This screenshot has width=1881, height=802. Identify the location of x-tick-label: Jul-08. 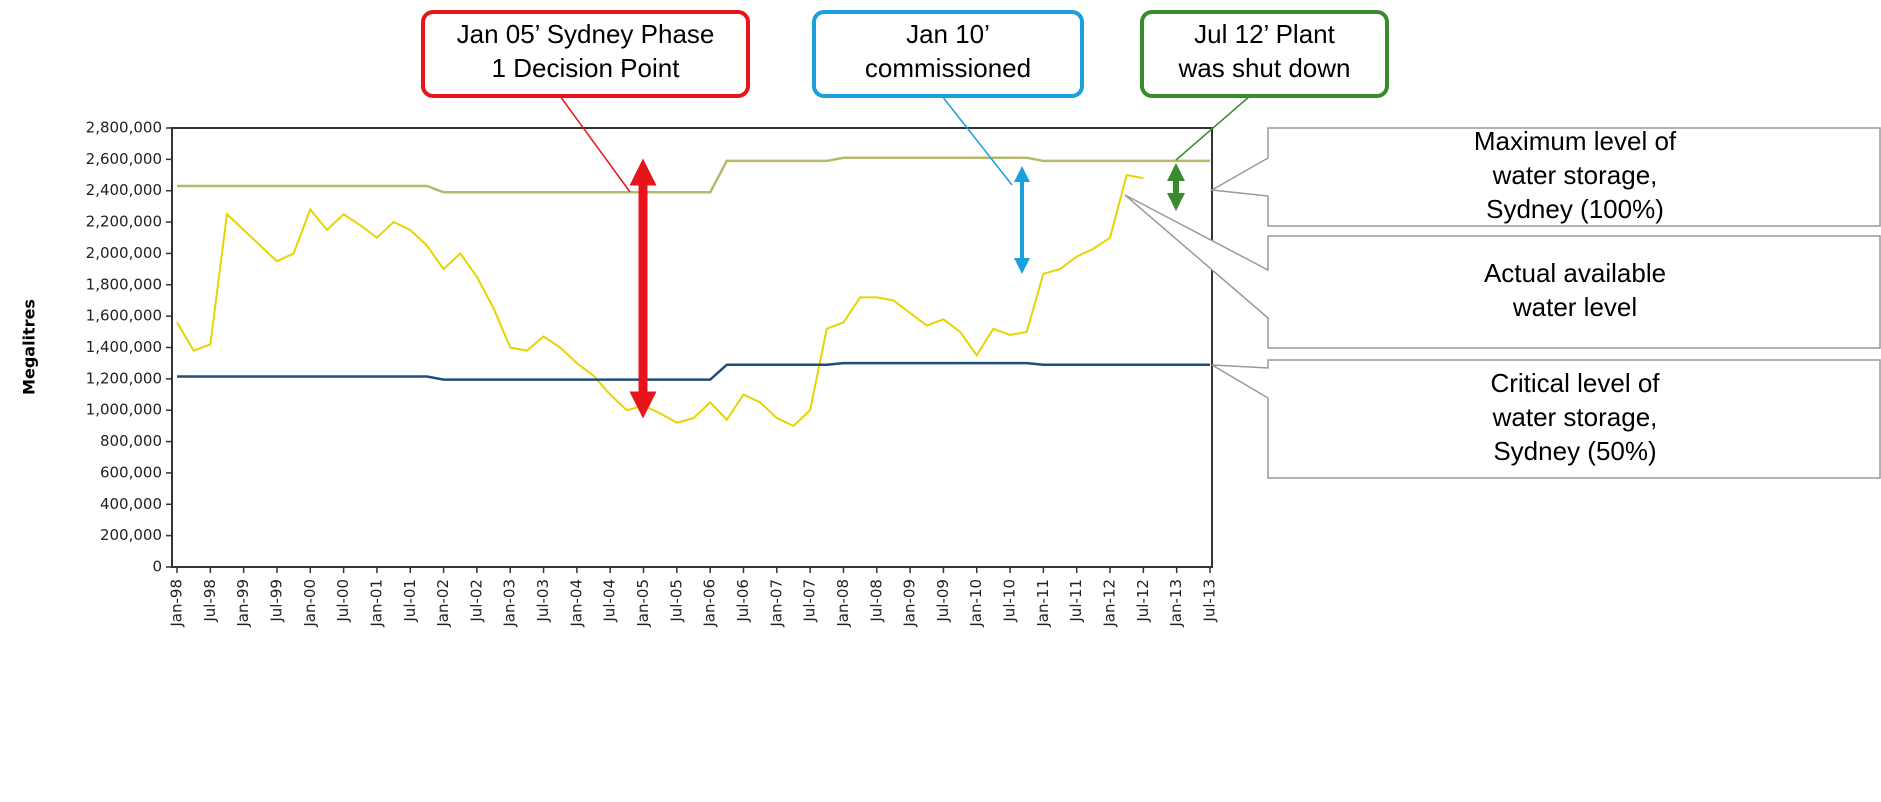
(876, 601).